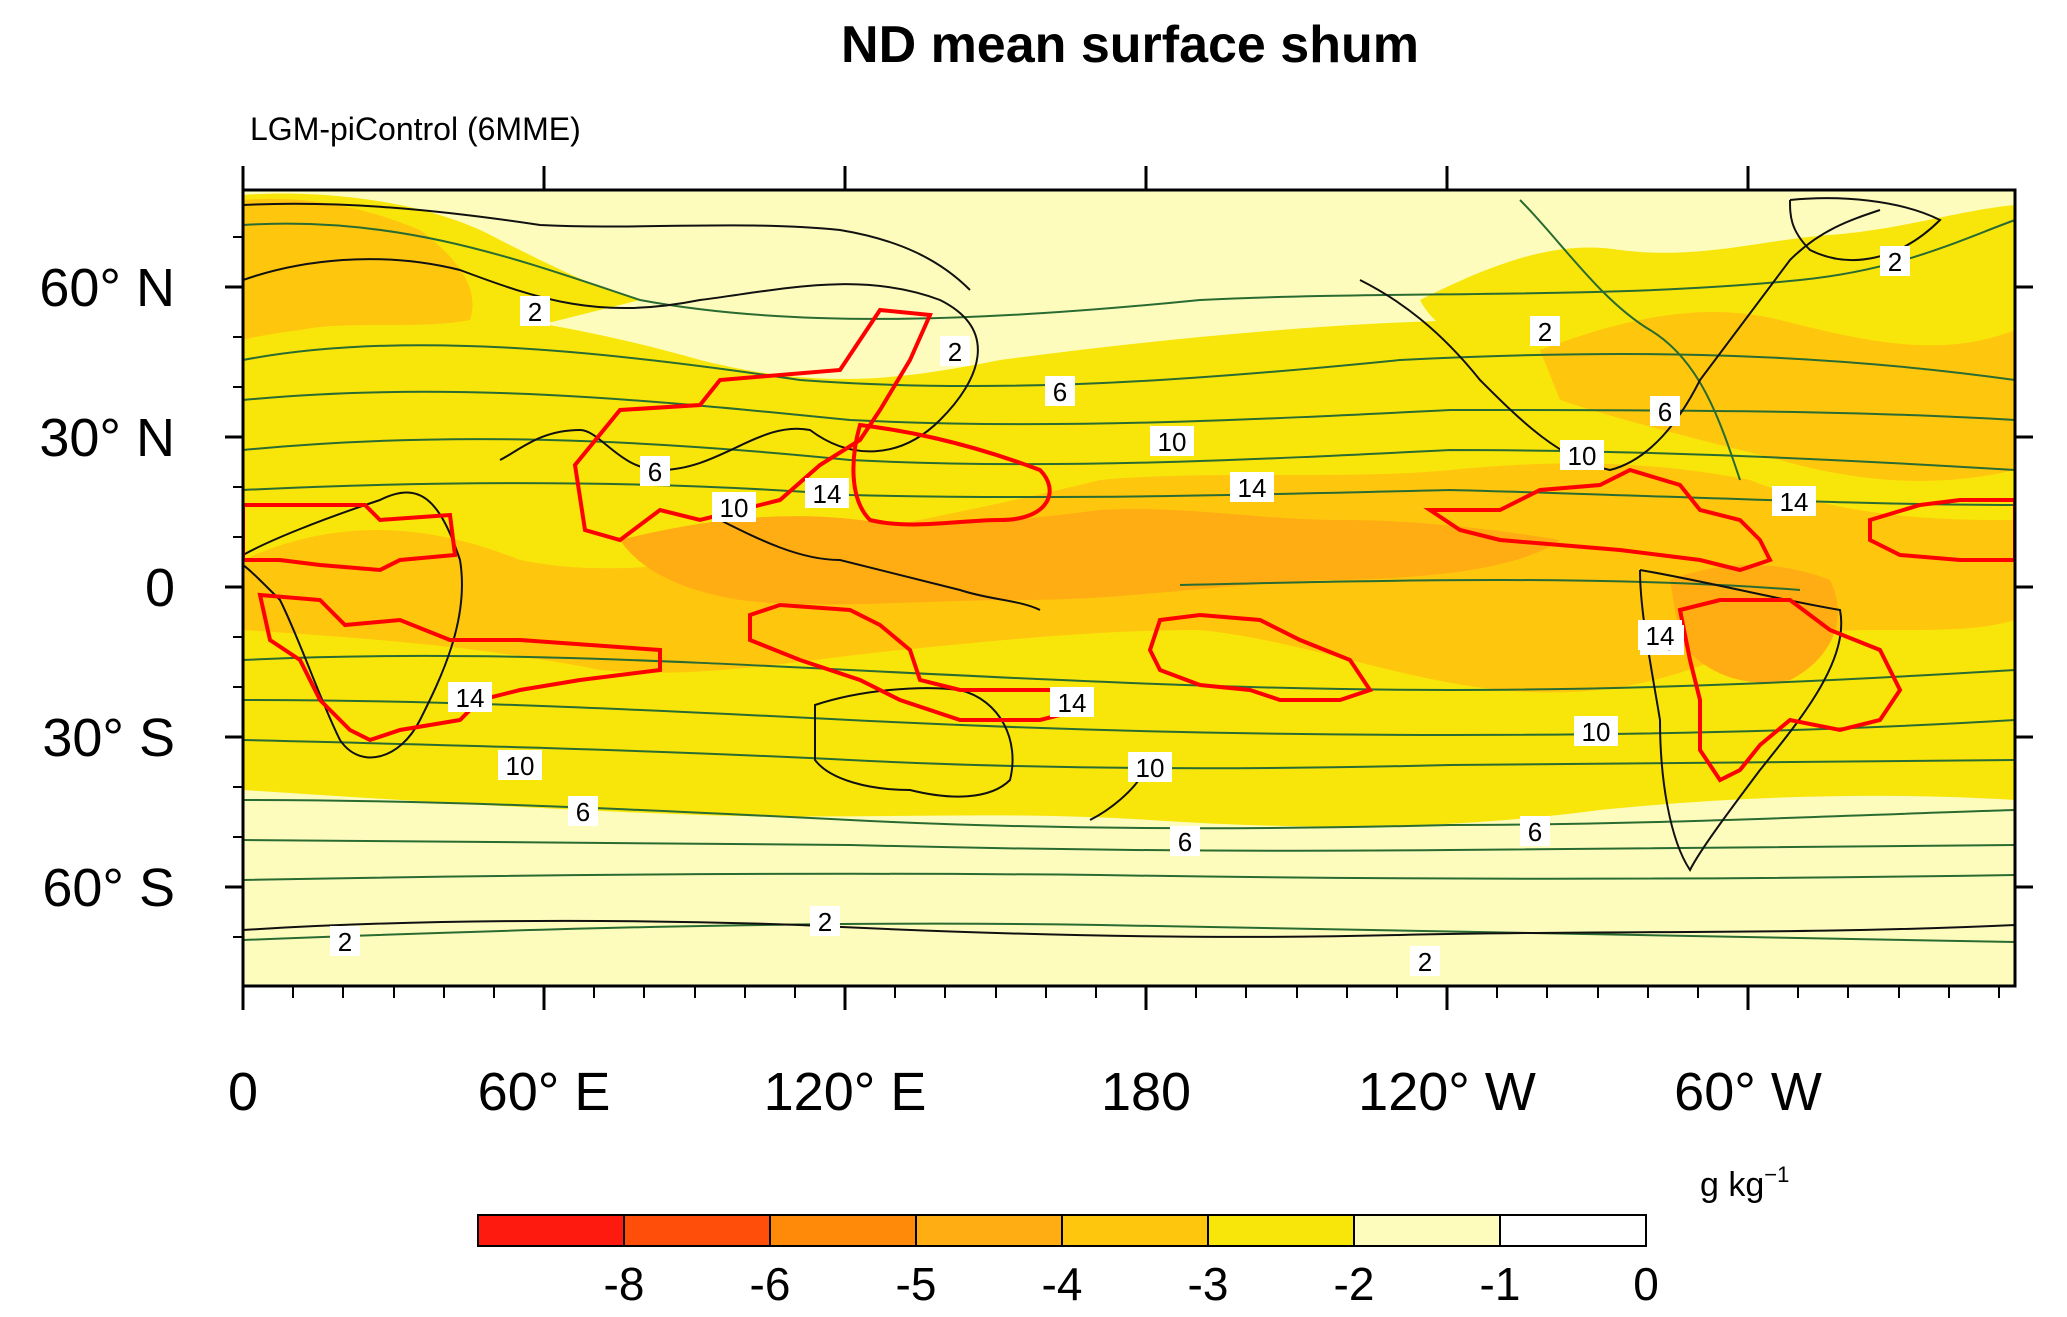 Image resolution: width=2067 pixels, height=1317 pixels. What do you see at coordinates (358, 269) in the screenshot?
I see `anomaly-fill-gold-north` at bounding box center [358, 269].